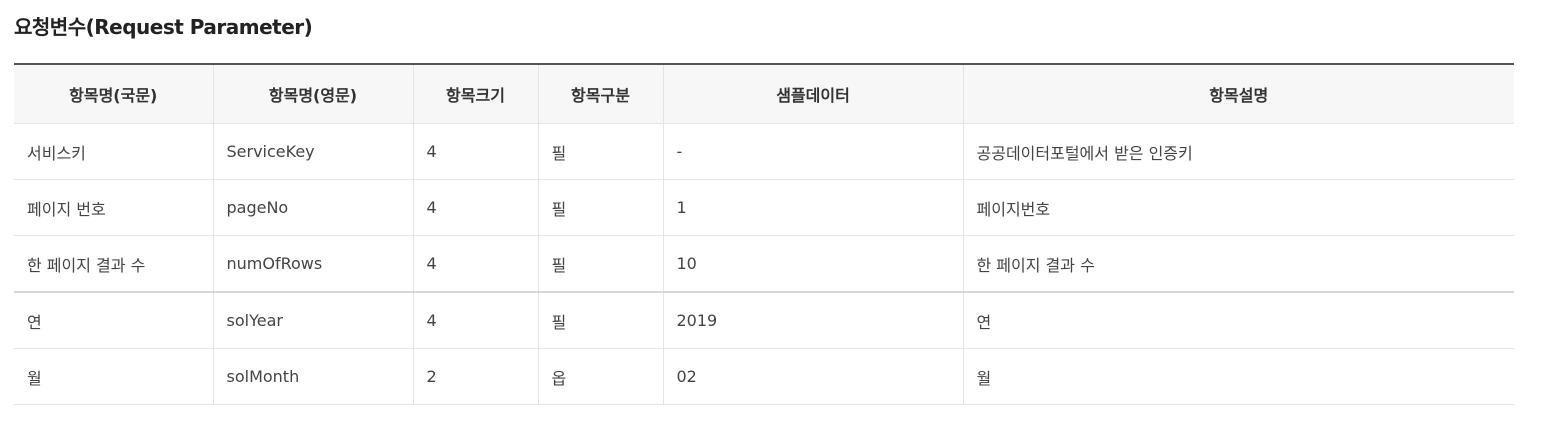  I want to click on cell-sample-data: 02, so click(813, 376).